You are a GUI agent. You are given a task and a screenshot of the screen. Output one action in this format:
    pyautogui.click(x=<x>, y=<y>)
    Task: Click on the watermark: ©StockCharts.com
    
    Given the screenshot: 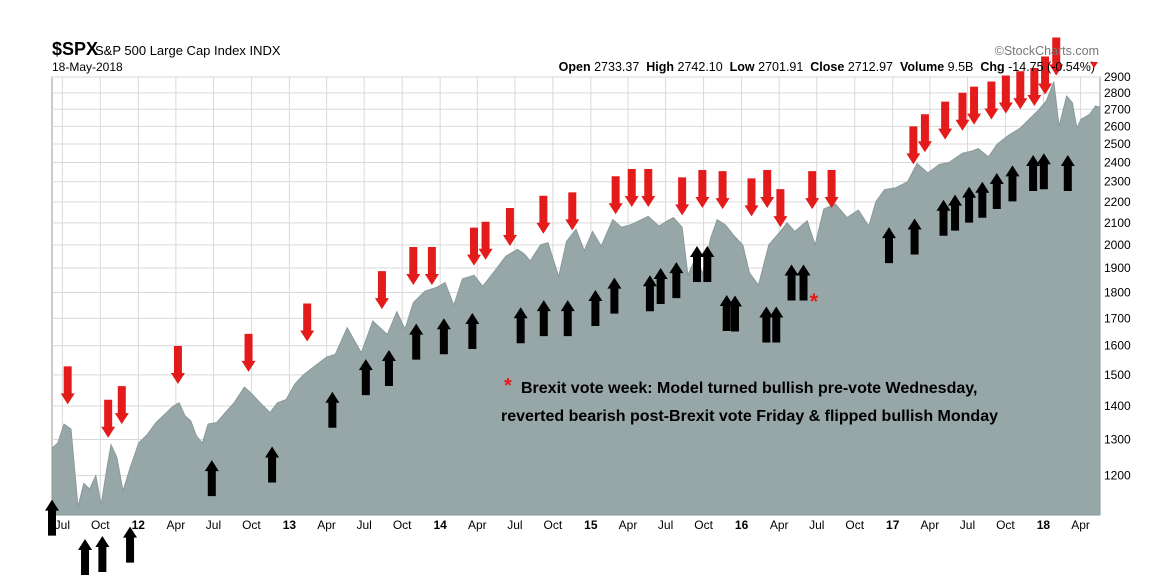 What is the action you would take?
    pyautogui.click(x=1046, y=51)
    